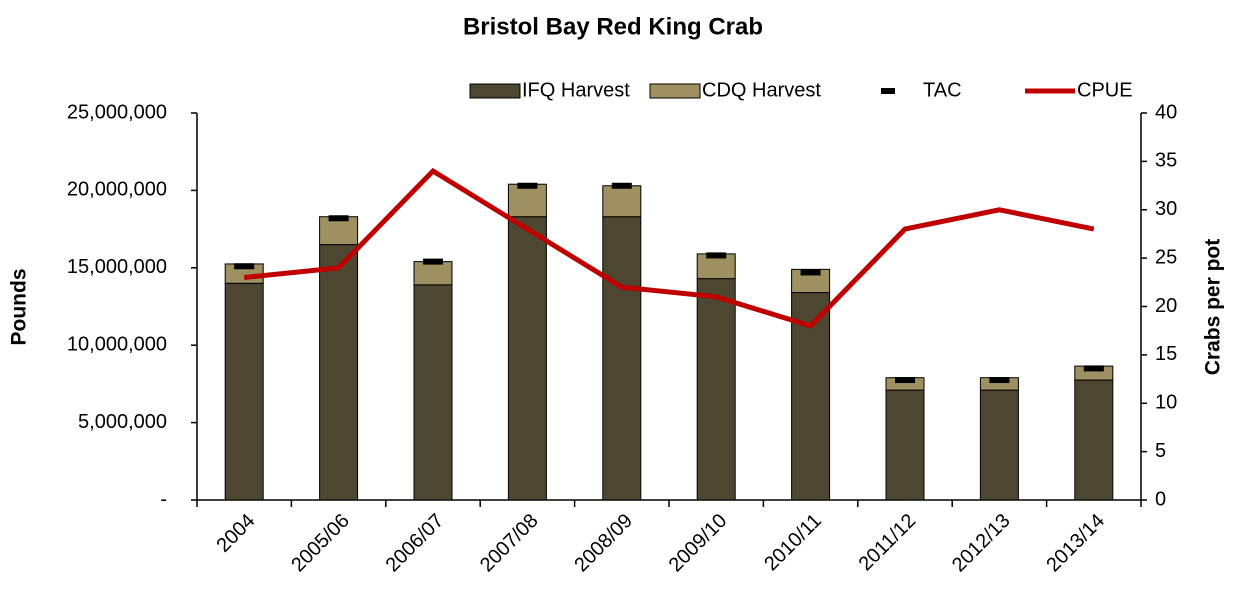  Describe the element at coordinates (1166, 403) in the screenshot. I see `y2-tick-label: 10` at that location.